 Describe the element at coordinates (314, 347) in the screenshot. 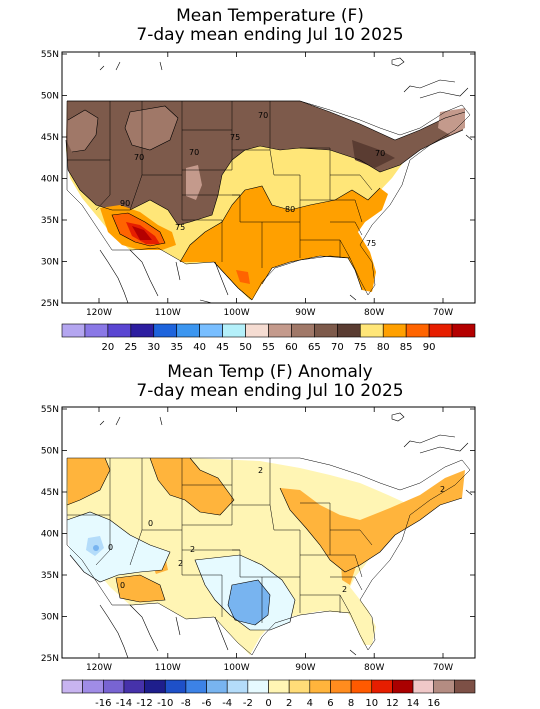

I see `colorbar-label: 65` at that location.